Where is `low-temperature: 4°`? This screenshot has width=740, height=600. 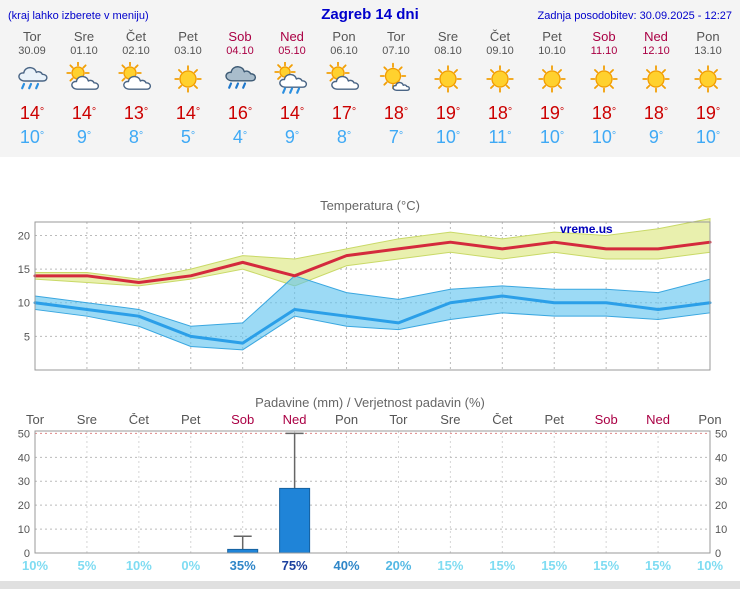
low-temperature: 4° is located at coordinates (240, 137).